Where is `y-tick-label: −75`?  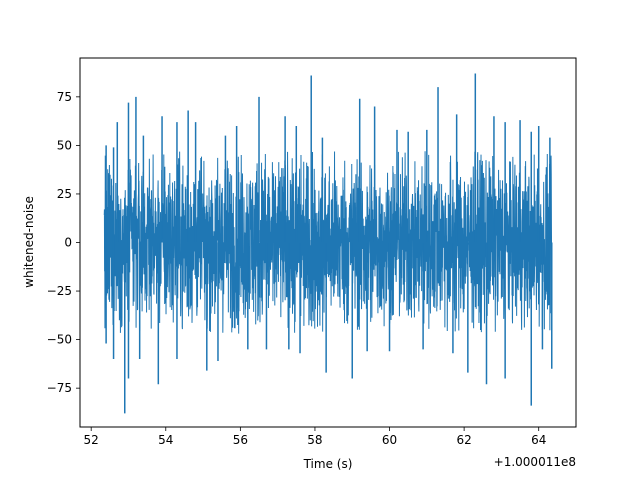 y-tick-label: −75 is located at coordinates (59, 388).